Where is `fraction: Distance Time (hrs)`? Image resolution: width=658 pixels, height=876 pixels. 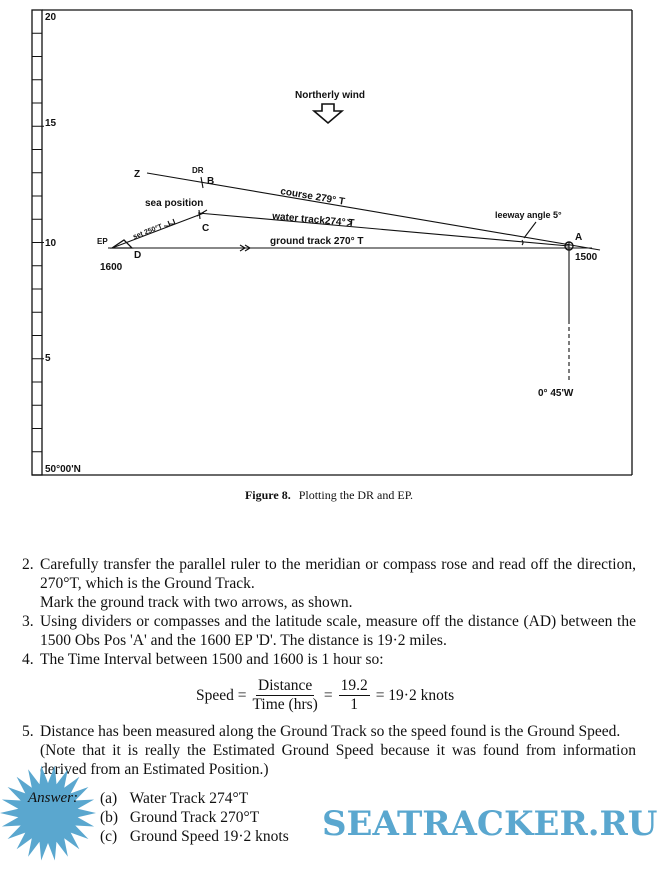
fraction: Distance Time (hrs) is located at coordinates (285, 695).